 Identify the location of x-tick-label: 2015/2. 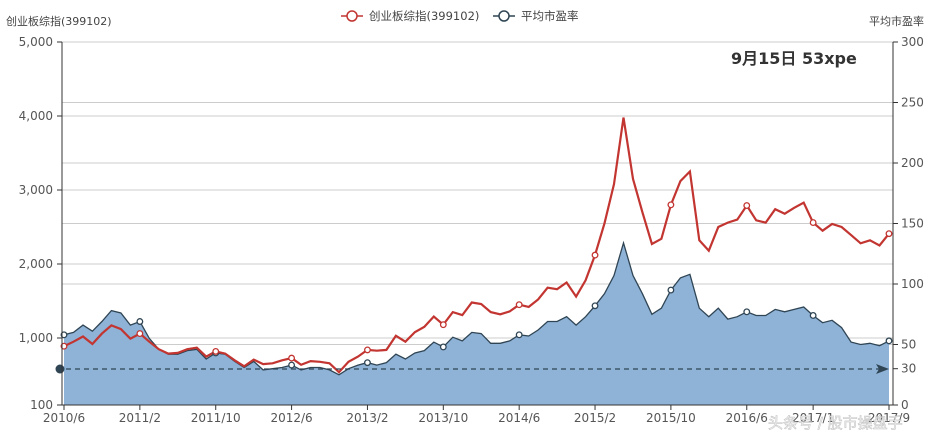
(595, 418).